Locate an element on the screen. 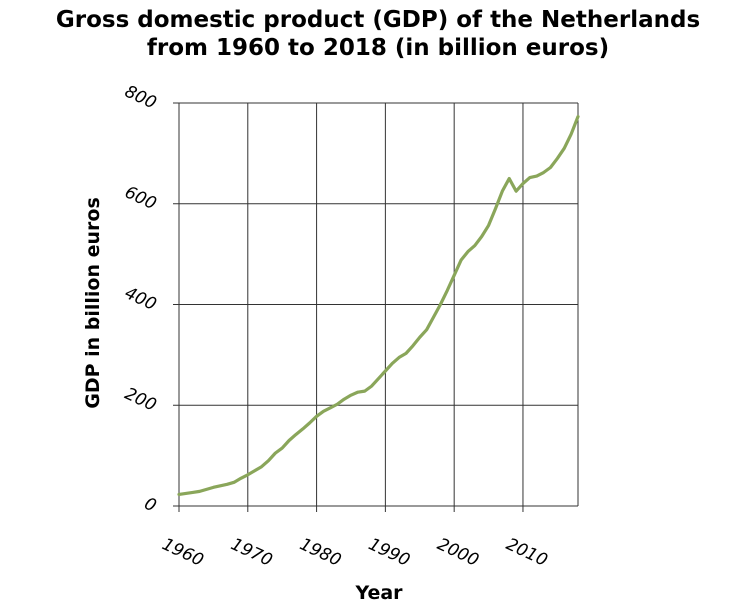 This screenshot has height=614, width=756. y-axis-title: GDP in billion euros is located at coordinates (93, 303).